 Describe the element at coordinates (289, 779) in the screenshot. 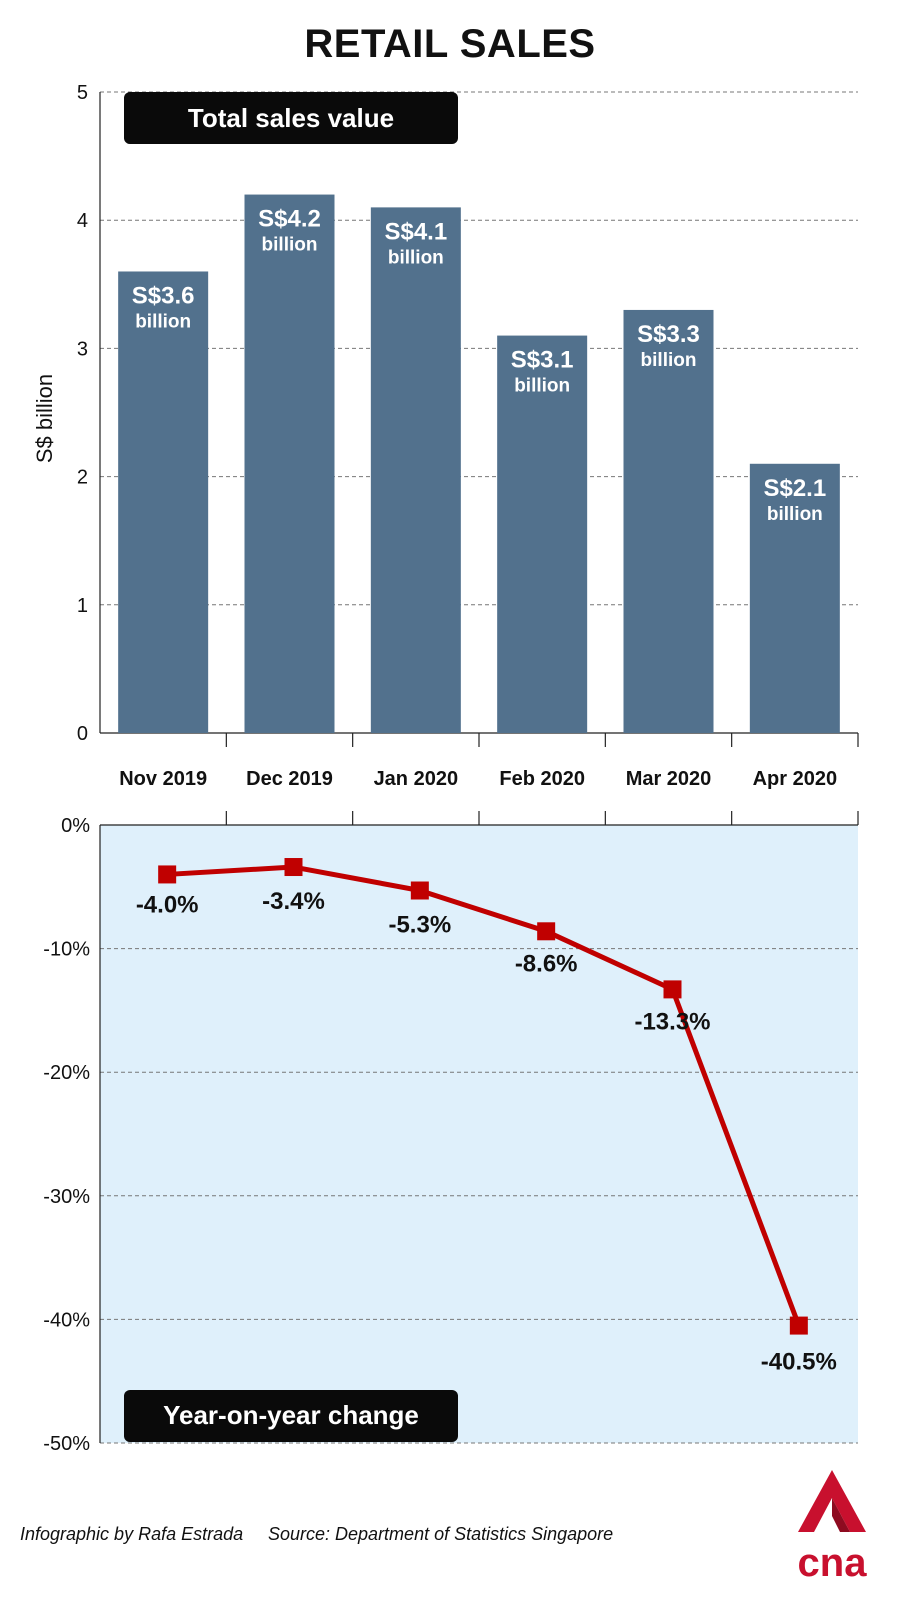

I see `x-category-label: Dec 2019` at that location.